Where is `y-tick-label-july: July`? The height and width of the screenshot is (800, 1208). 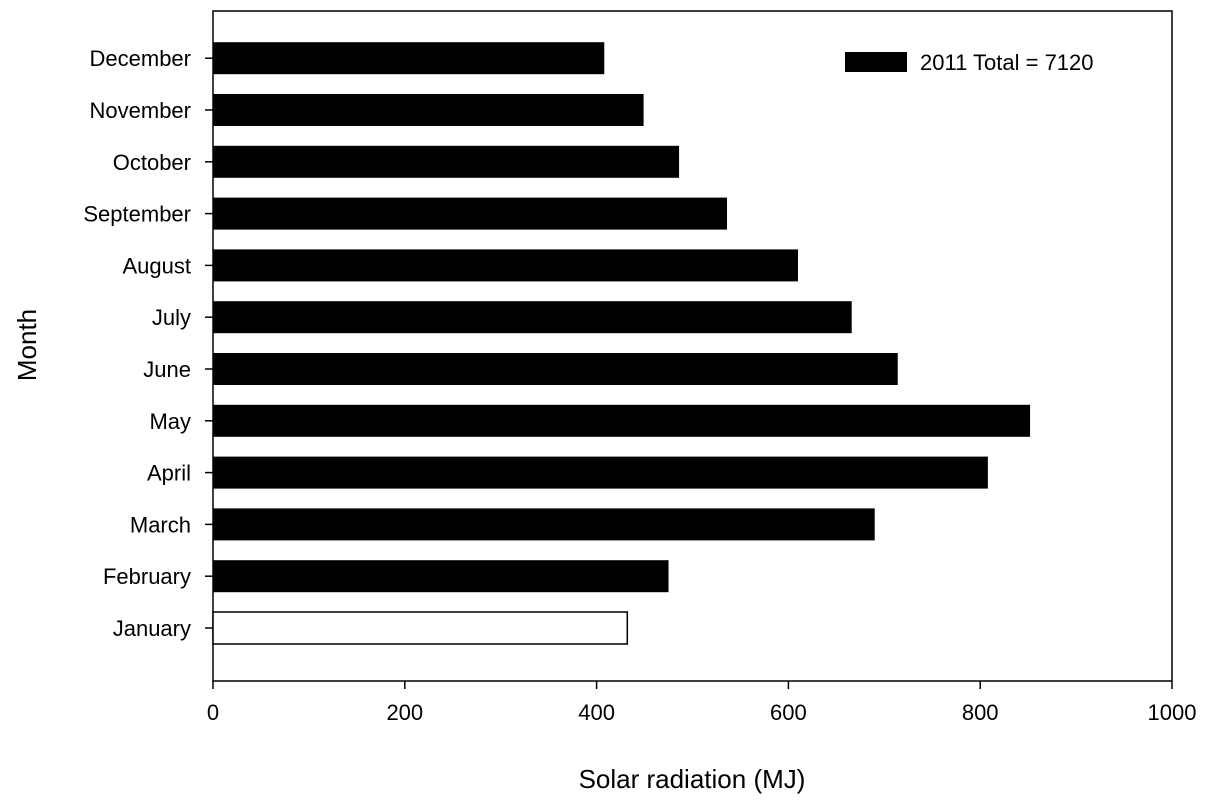 y-tick-label-july: July is located at coordinates (171, 317).